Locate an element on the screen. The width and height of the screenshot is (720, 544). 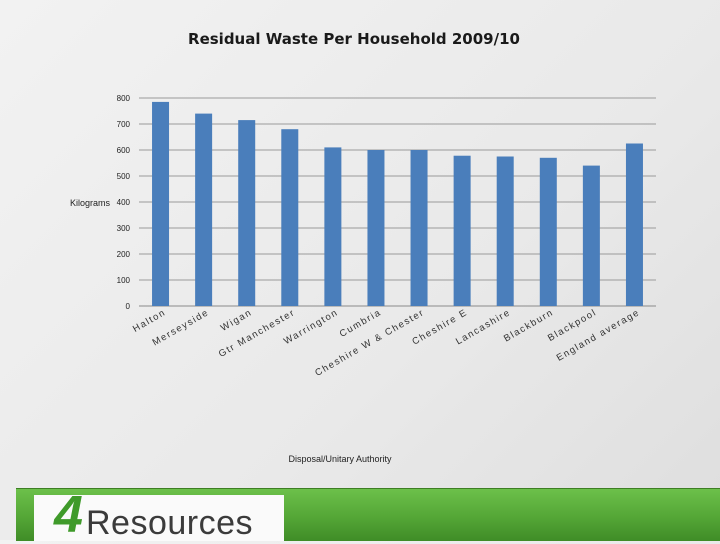
category-label: Wigan is located at coordinates (236, 320).